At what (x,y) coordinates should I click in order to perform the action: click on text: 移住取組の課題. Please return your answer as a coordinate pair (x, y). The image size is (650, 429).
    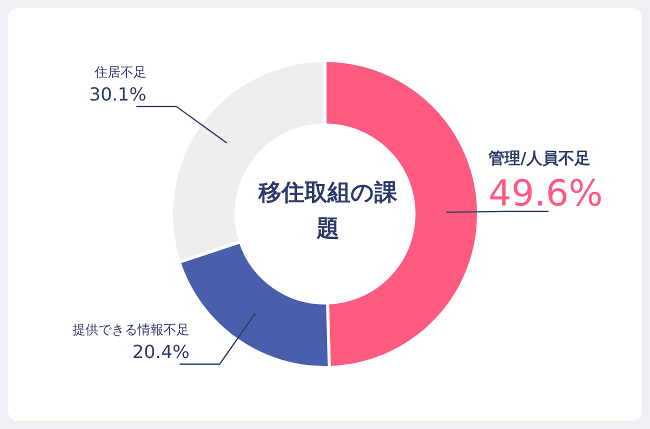
    Looking at the image, I should click on (327, 211).